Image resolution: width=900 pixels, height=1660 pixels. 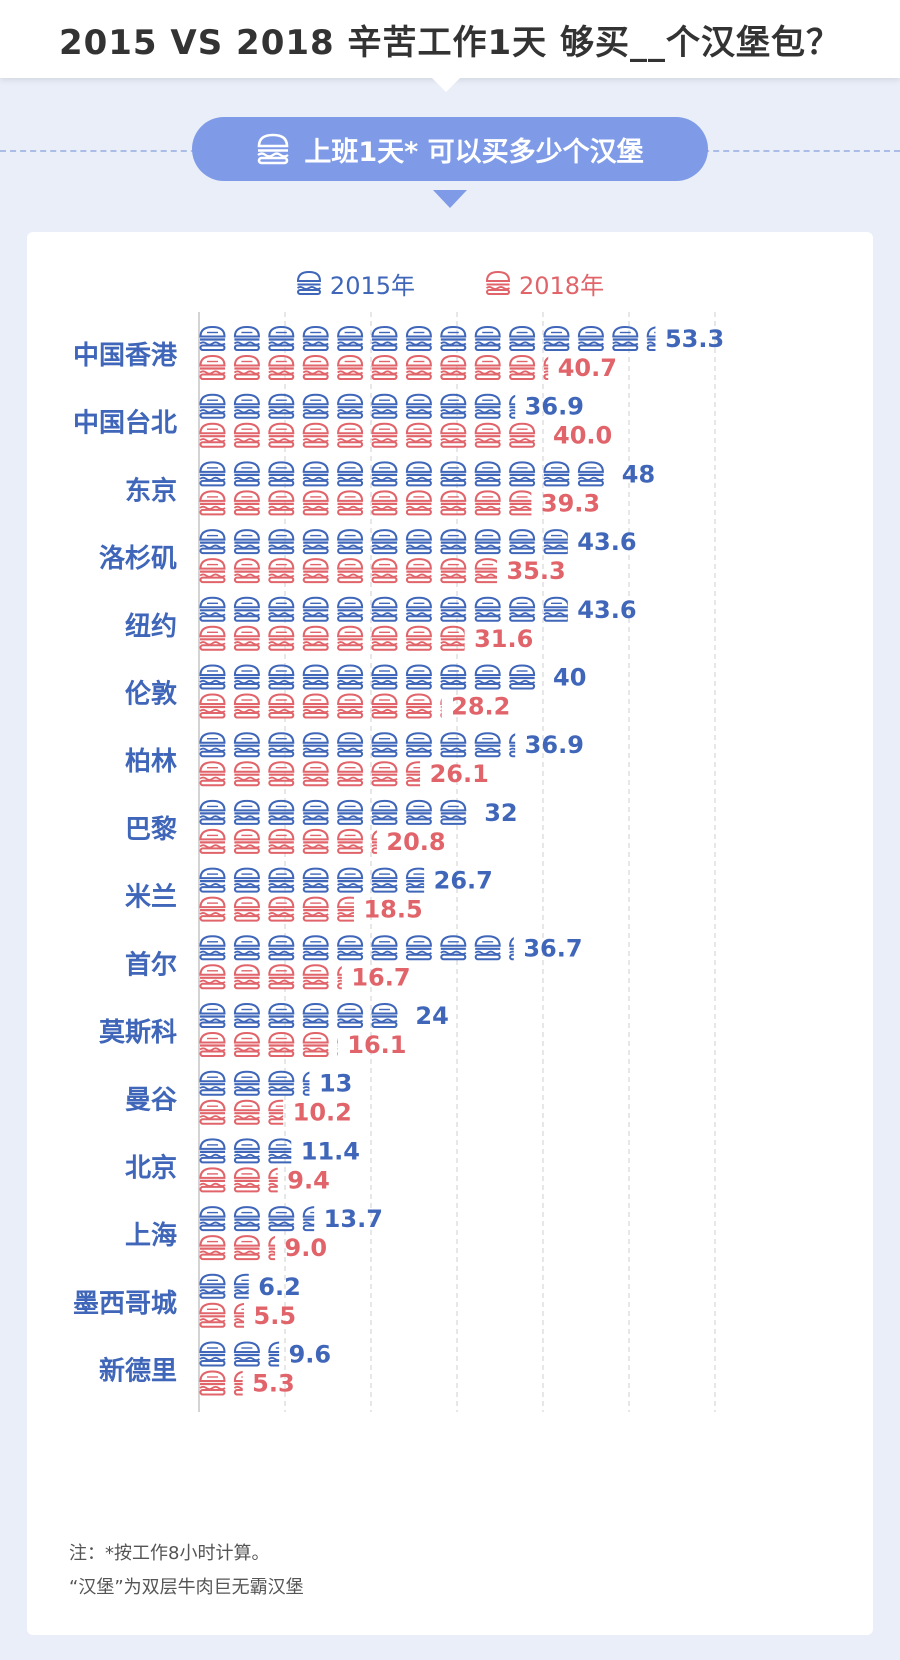 What do you see at coordinates (353, 1219) in the screenshot?
I see `value-label: 13.7` at bounding box center [353, 1219].